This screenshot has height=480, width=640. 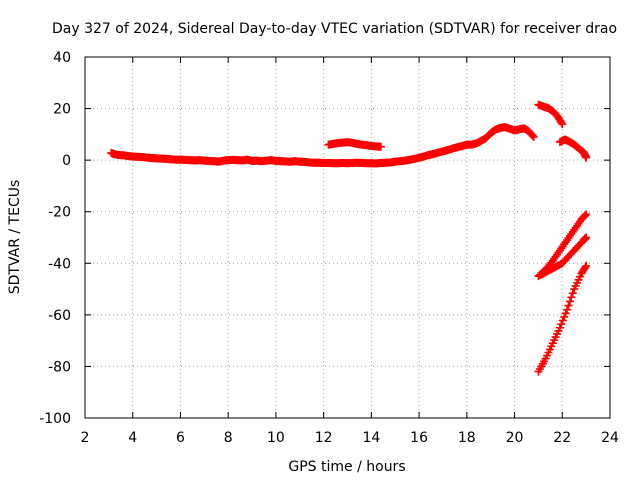 I want to click on y-tick-label: 40, so click(x=62, y=58).